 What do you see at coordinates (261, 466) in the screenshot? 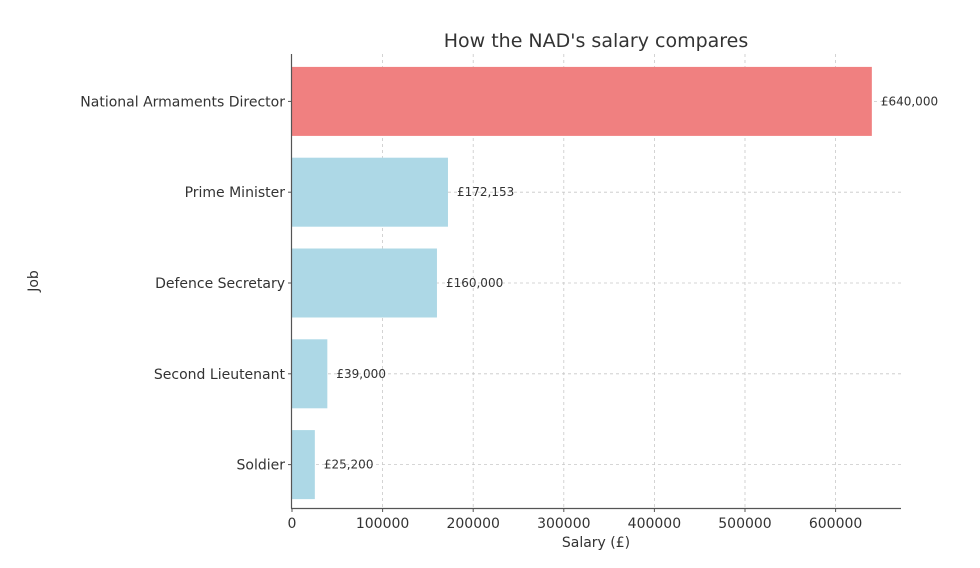
I see `y-tick-label: Soldier` at bounding box center [261, 466].